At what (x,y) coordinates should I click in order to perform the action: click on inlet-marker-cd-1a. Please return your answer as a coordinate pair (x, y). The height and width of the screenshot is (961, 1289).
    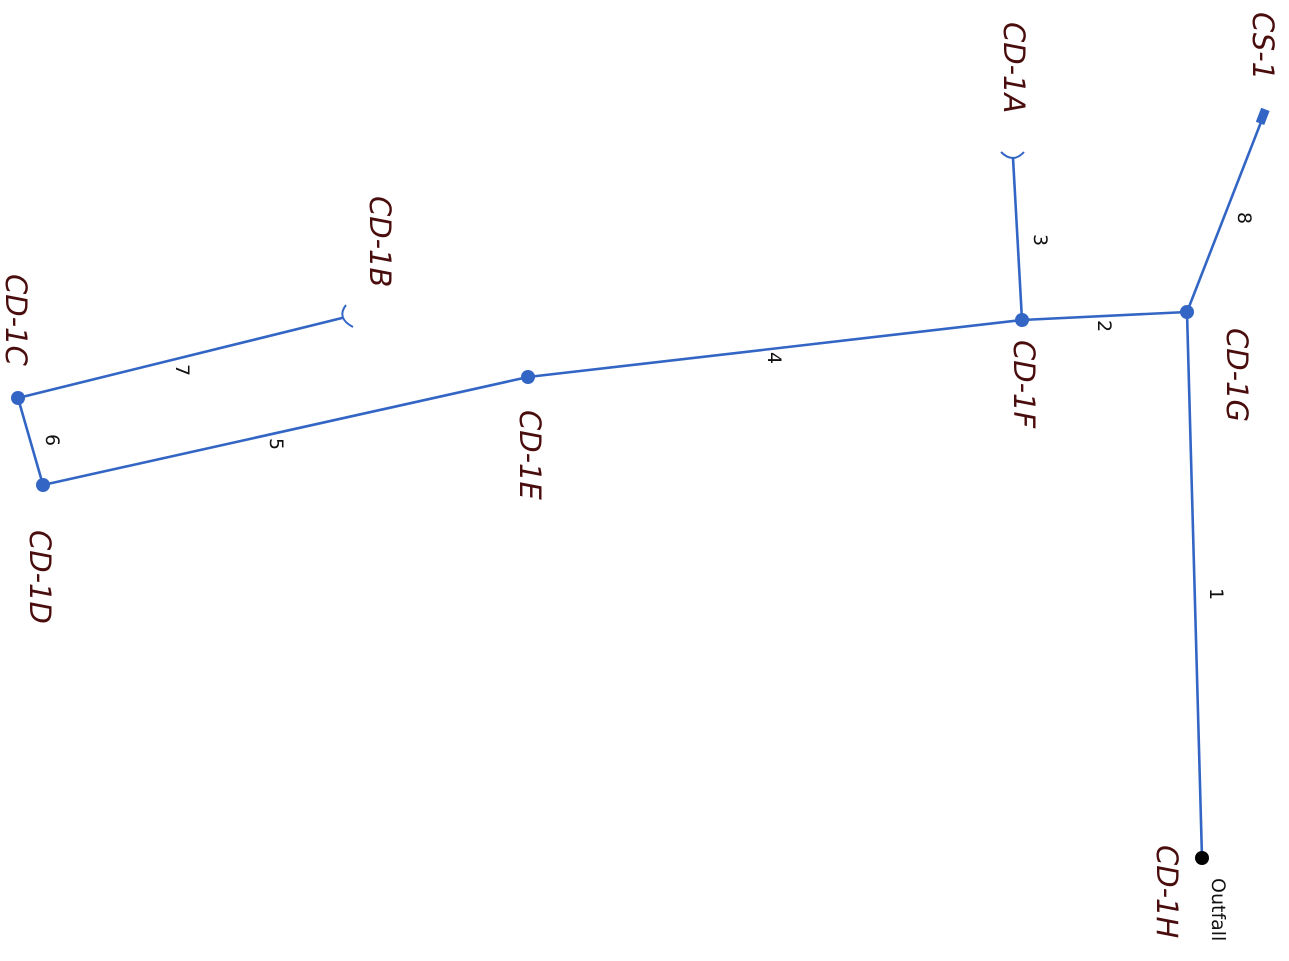
    Looking at the image, I should click on (1012, 155).